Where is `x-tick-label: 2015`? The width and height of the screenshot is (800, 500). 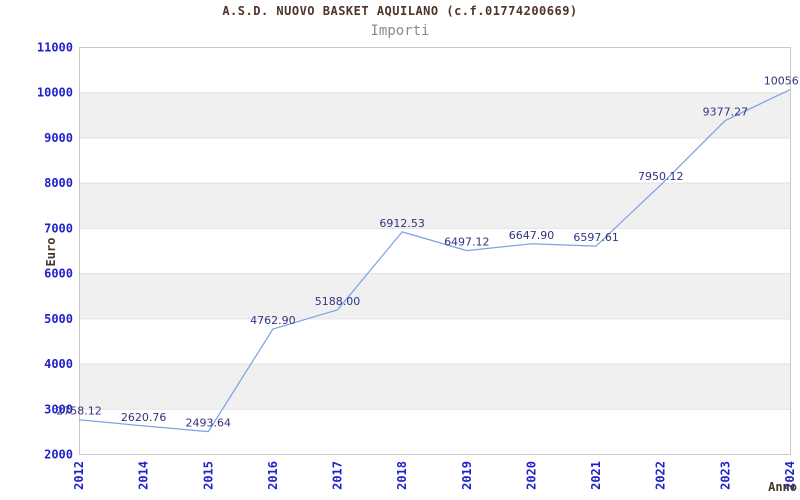 x-tick-label: 2015 is located at coordinates (208, 475).